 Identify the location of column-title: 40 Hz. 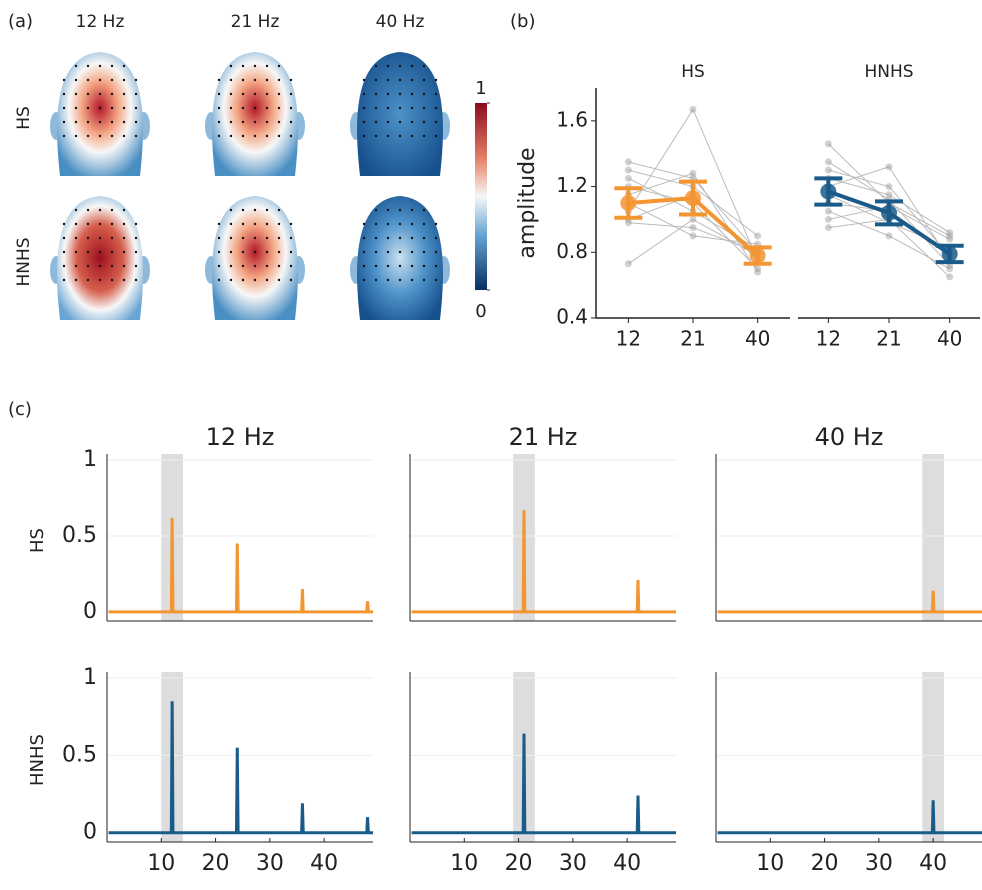
(400, 22).